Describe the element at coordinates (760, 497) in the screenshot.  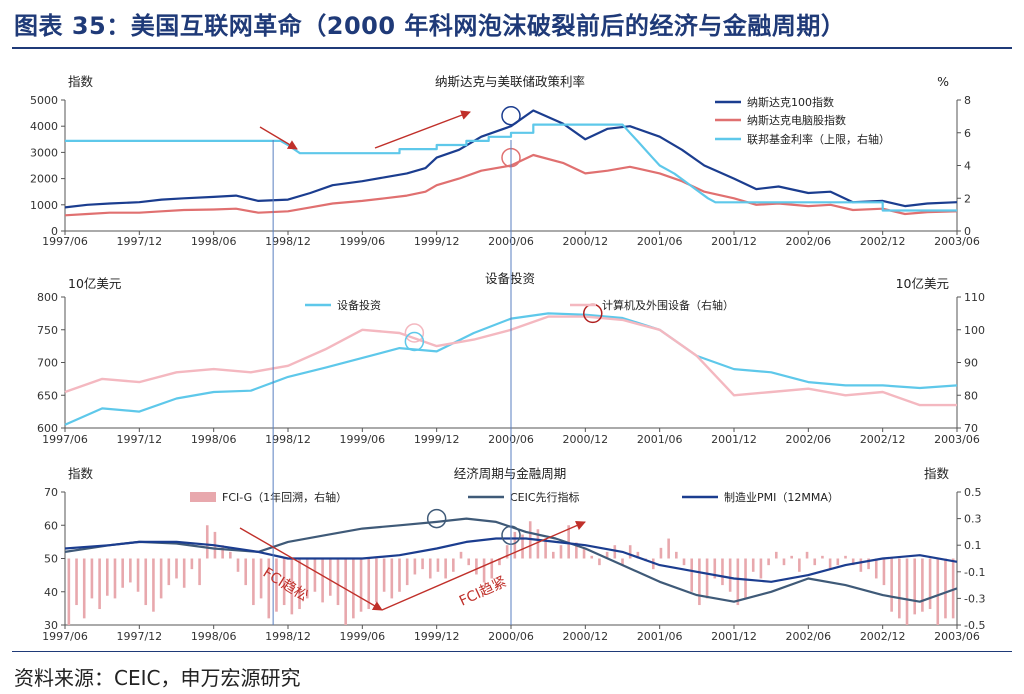
I see `legend-item: 制造业PMI（12MMA）` at that location.